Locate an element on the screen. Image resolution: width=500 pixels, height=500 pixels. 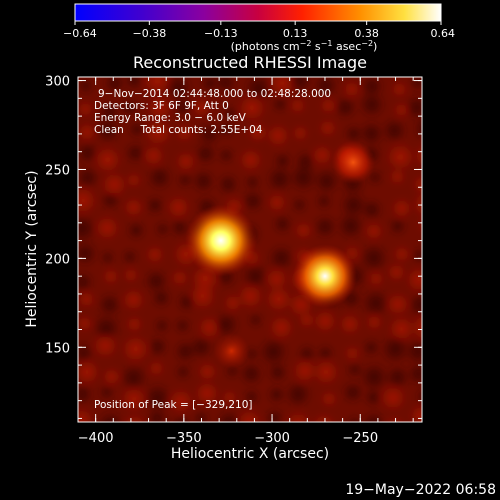
y-tick-label: 300 is located at coordinates (57, 82).